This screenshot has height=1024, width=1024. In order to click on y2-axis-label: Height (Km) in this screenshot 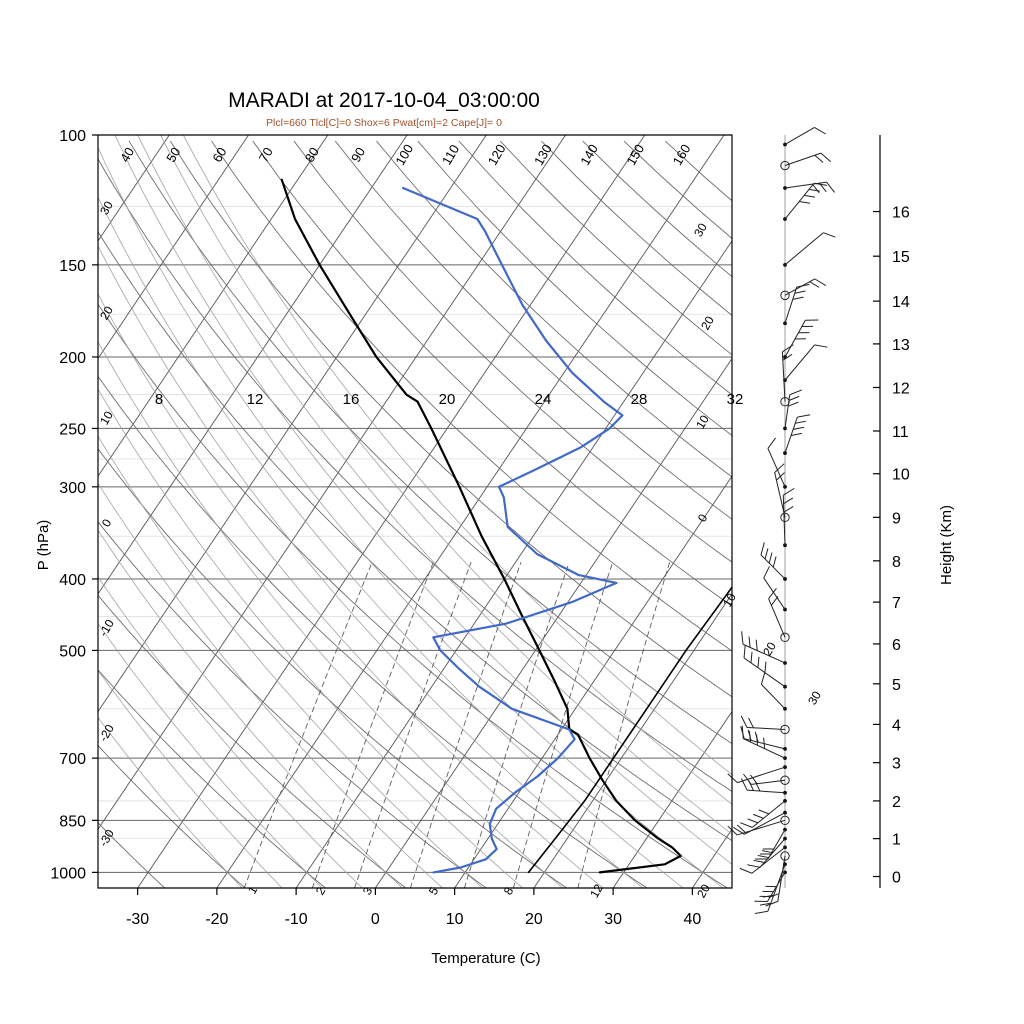, I will do `click(946, 545)`.